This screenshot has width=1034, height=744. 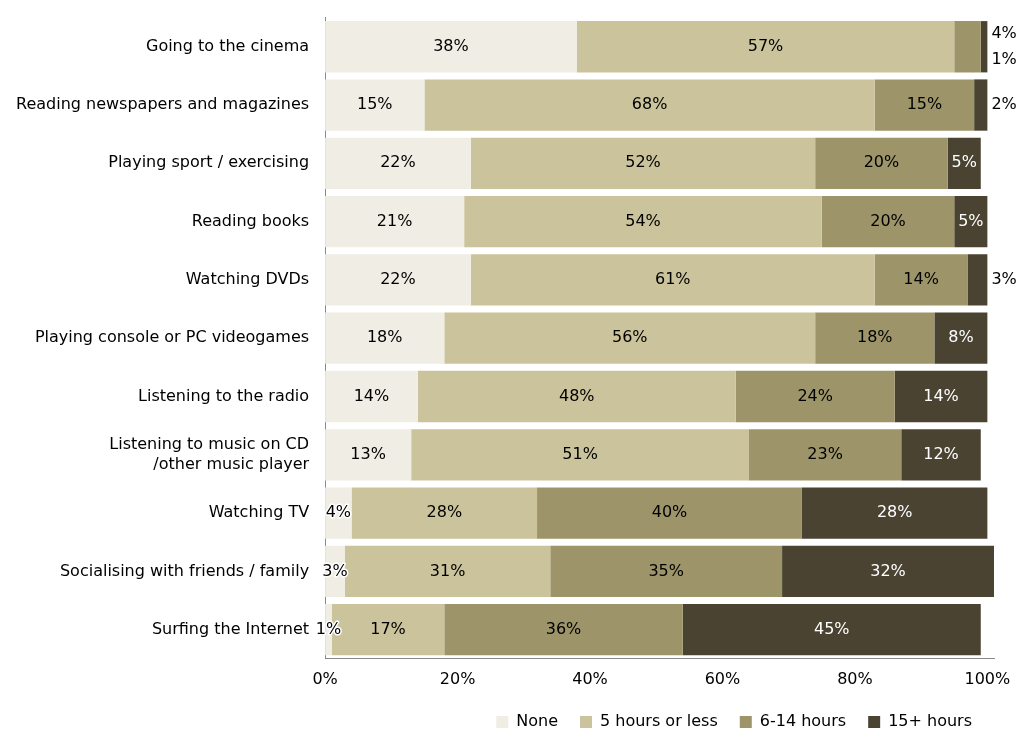 I want to click on data-label: 38%, so click(x=451, y=45).